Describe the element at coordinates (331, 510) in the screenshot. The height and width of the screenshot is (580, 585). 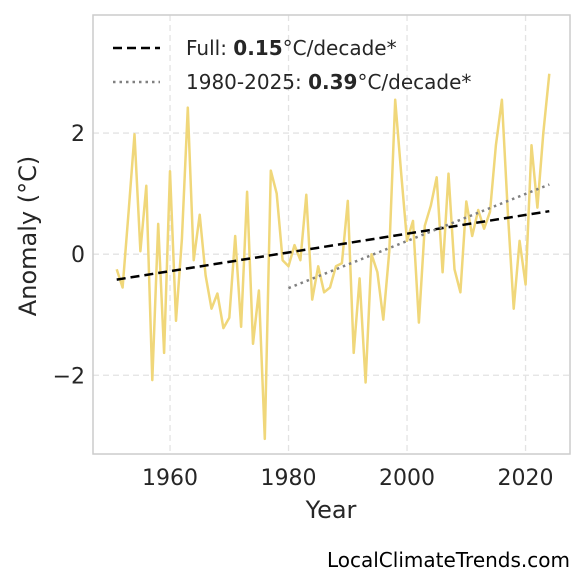
I see `x-axis-title: Year` at that location.